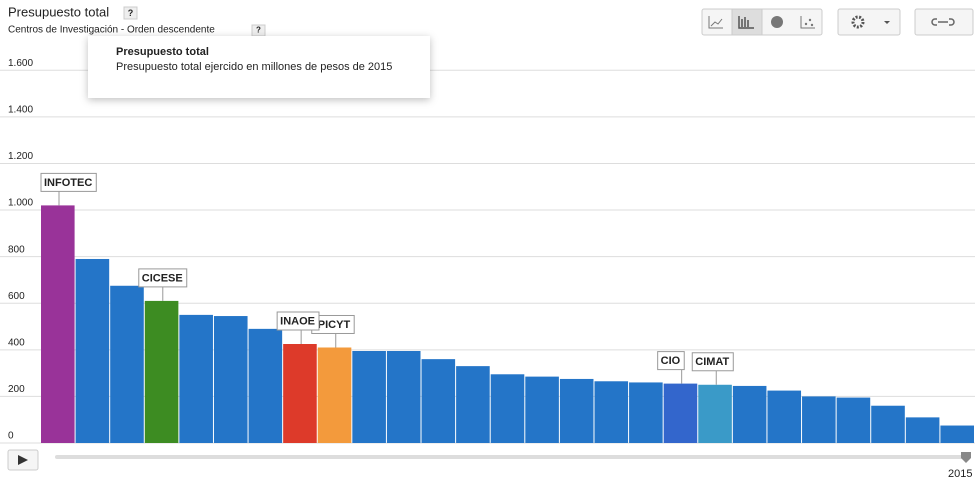 The image size is (975, 482). What do you see at coordinates (858, 22) in the screenshot?
I see `gear-icon` at bounding box center [858, 22].